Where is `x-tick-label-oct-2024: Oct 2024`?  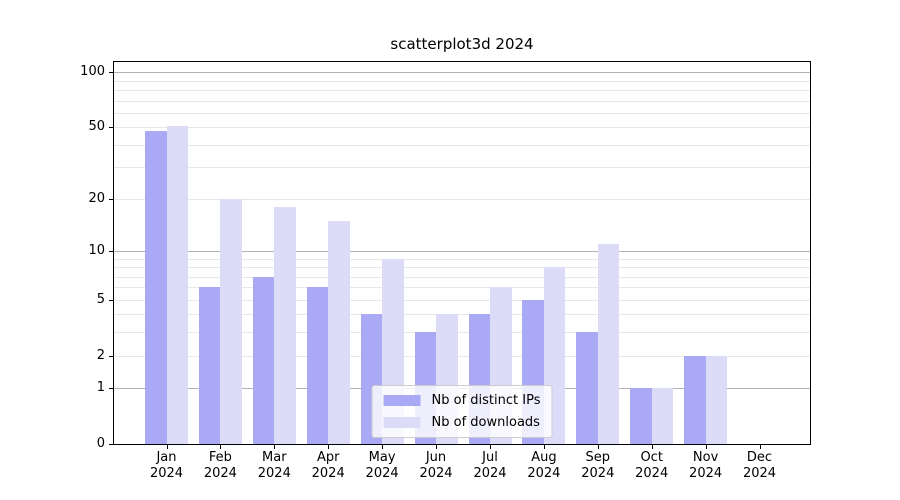
x-tick-label-oct-2024: Oct 2024 is located at coordinates (652, 466).